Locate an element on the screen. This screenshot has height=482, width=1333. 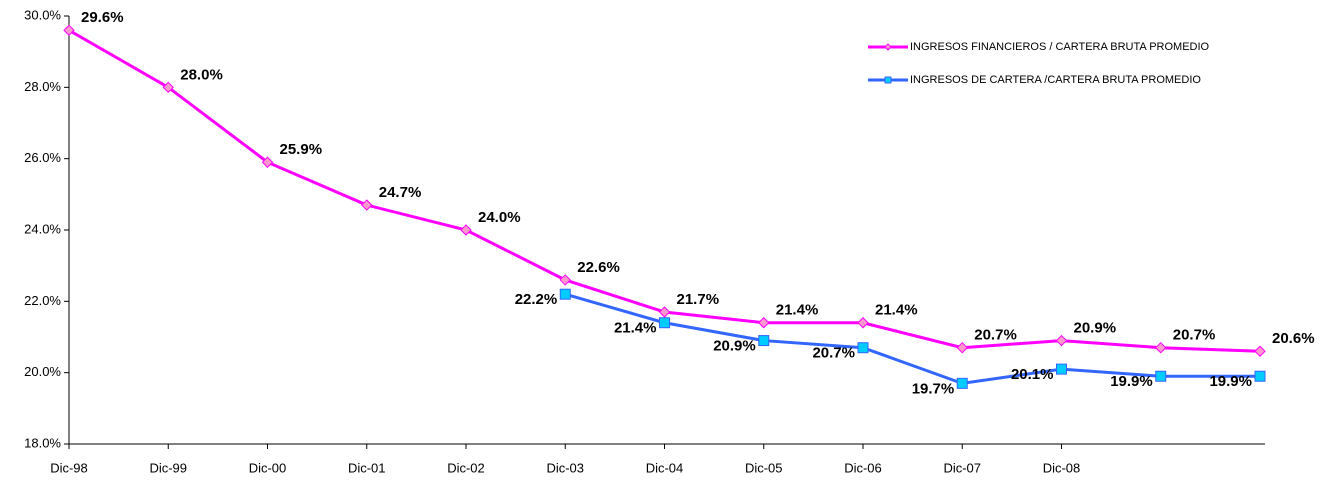
data-label: 28.0% is located at coordinates (201, 74).